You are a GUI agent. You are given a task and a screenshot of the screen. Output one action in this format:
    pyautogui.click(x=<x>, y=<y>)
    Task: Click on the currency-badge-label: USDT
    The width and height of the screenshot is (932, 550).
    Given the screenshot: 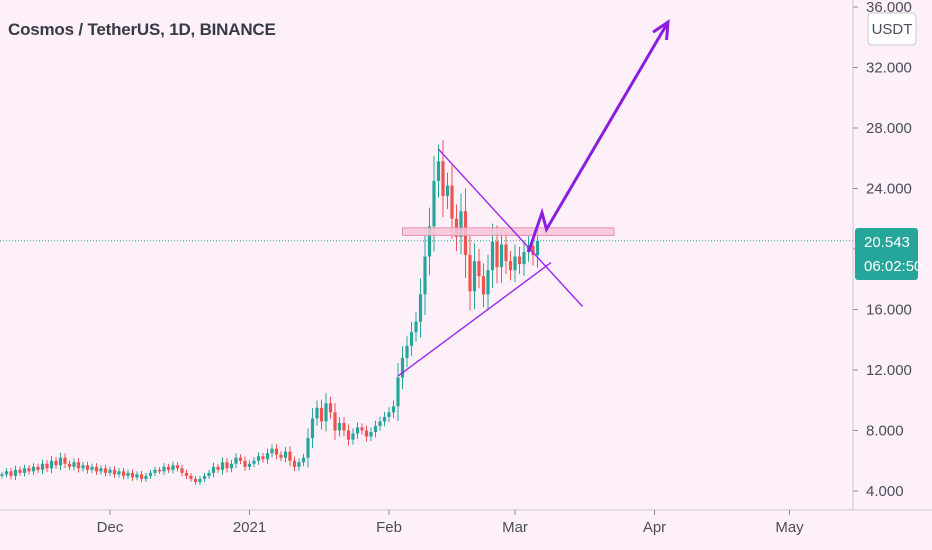 What is the action you would take?
    pyautogui.click(x=892, y=29)
    